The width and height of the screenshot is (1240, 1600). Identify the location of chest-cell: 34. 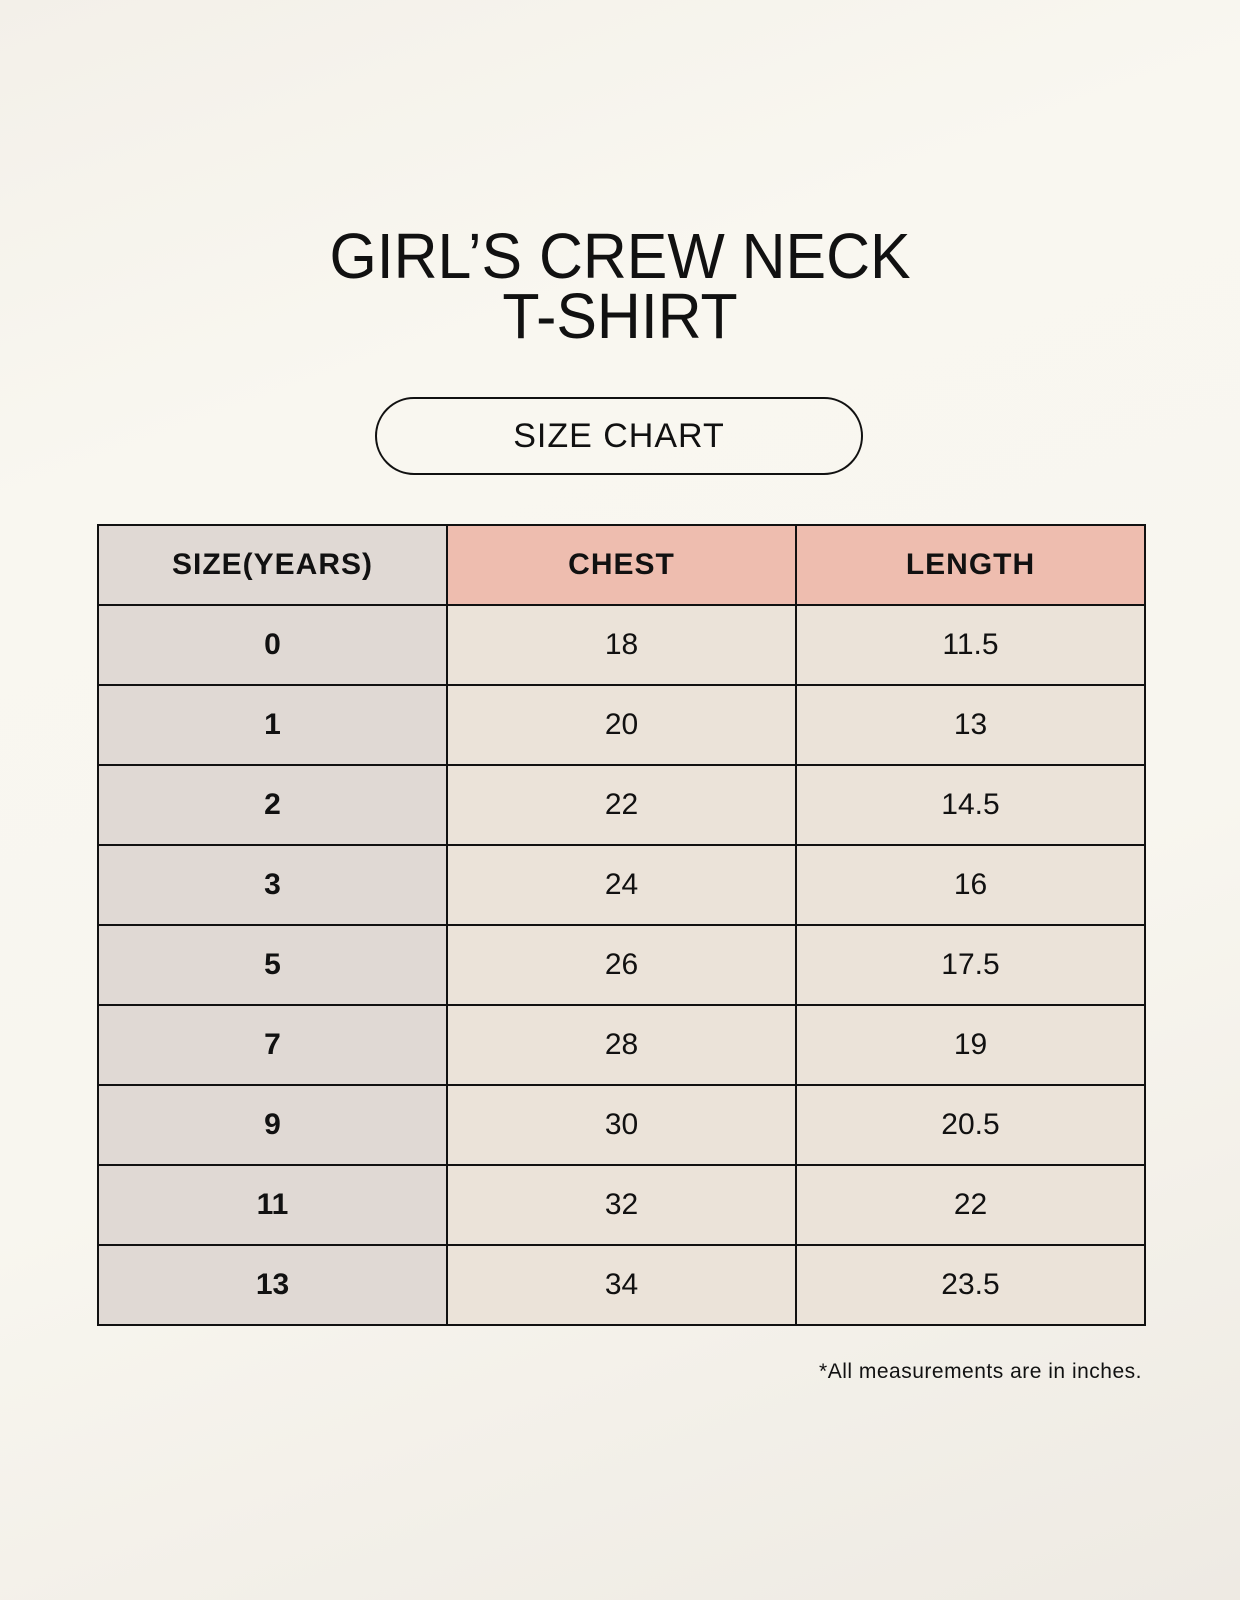
(621, 1285).